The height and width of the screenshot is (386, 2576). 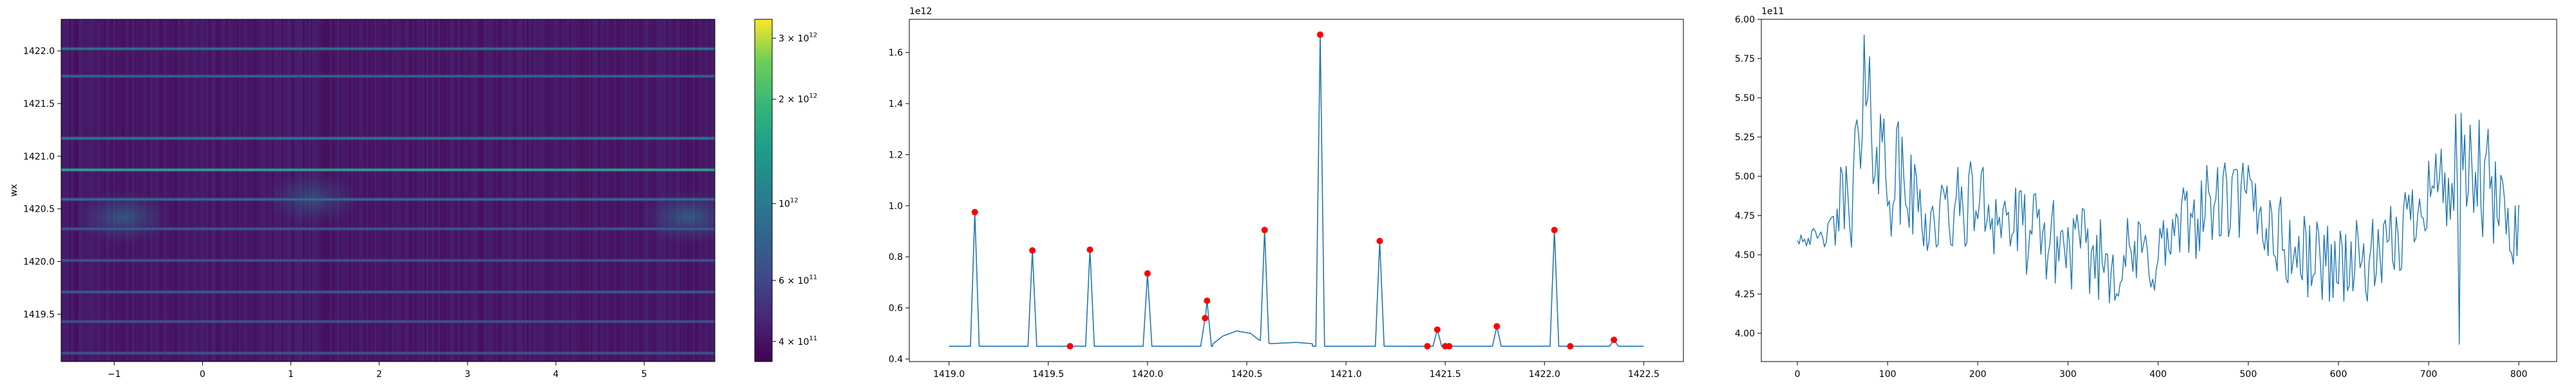 I want to click on heatmap-y-tick-label: 1420.5, so click(x=39, y=210).